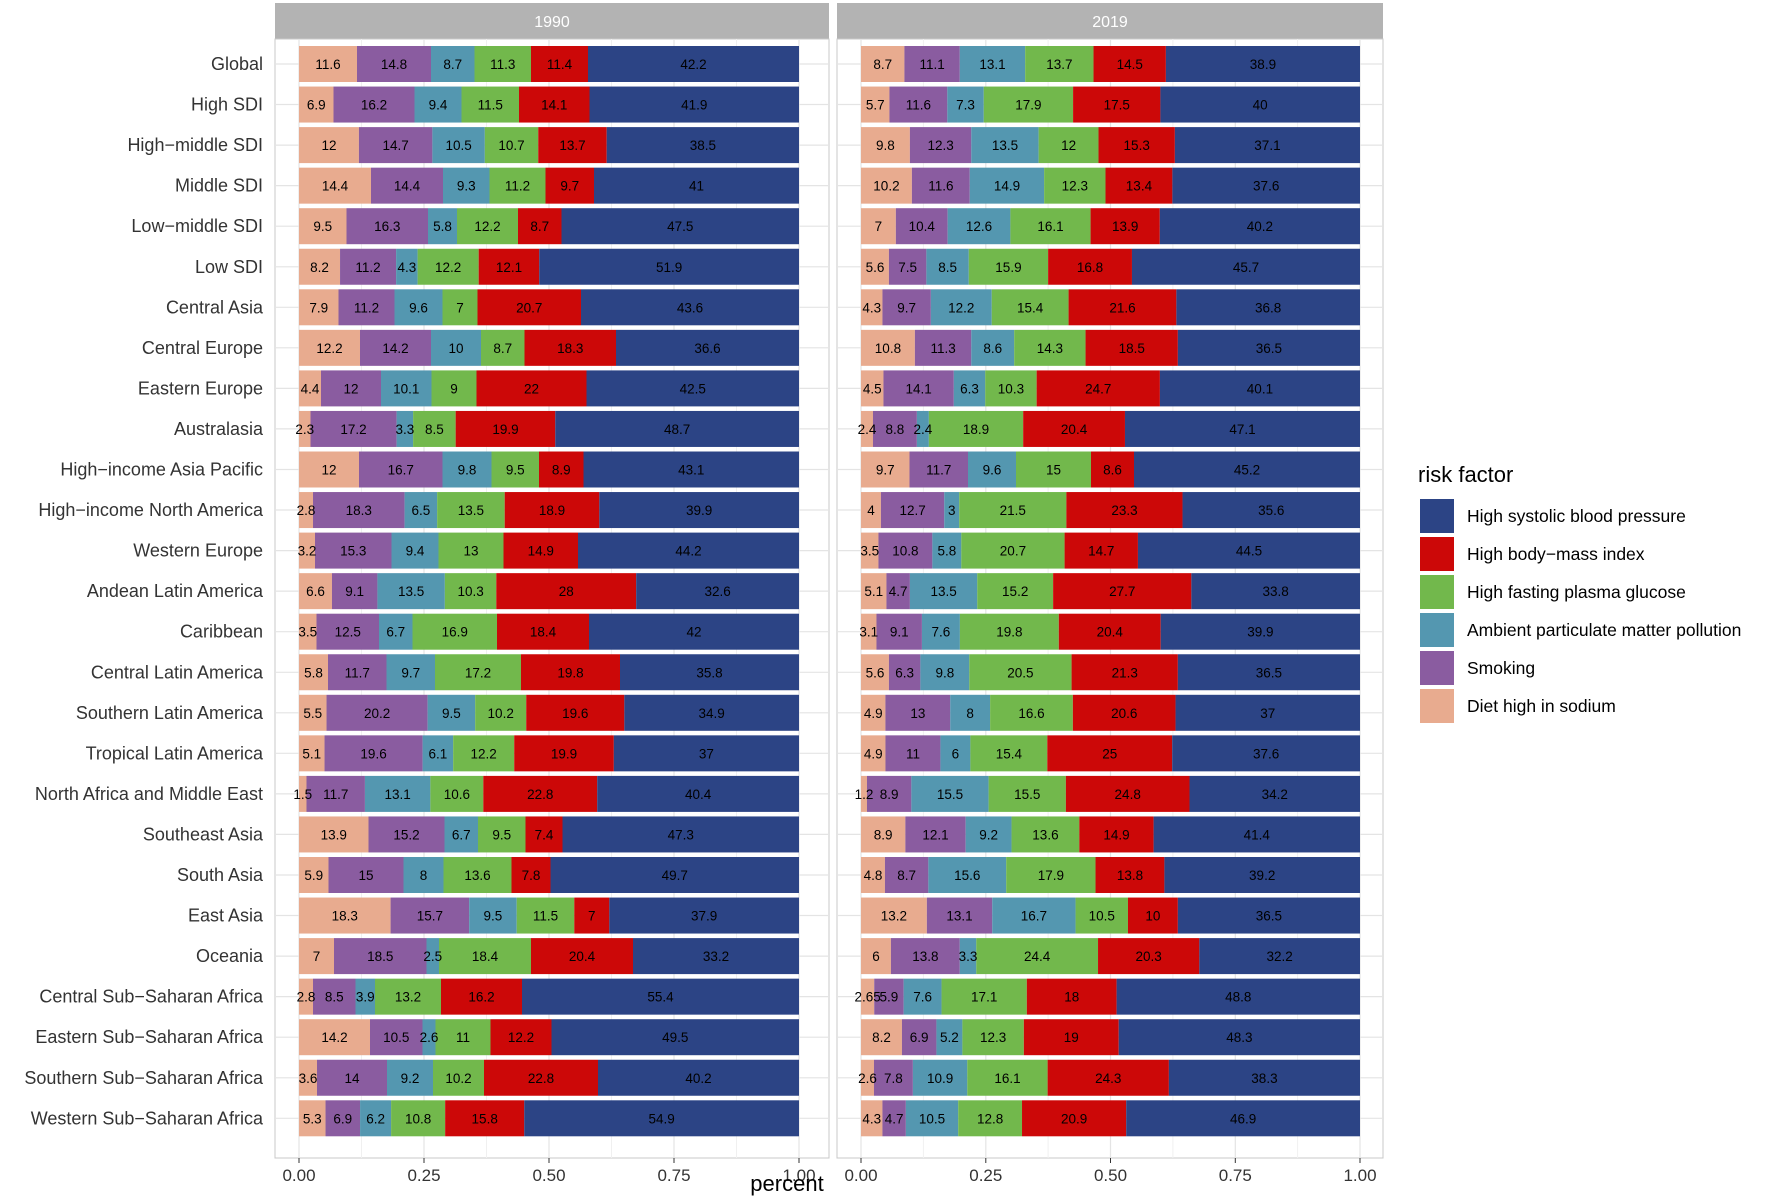 The image size is (1772, 1200). I want to click on bar-value-label: 20.5, so click(1020, 672).